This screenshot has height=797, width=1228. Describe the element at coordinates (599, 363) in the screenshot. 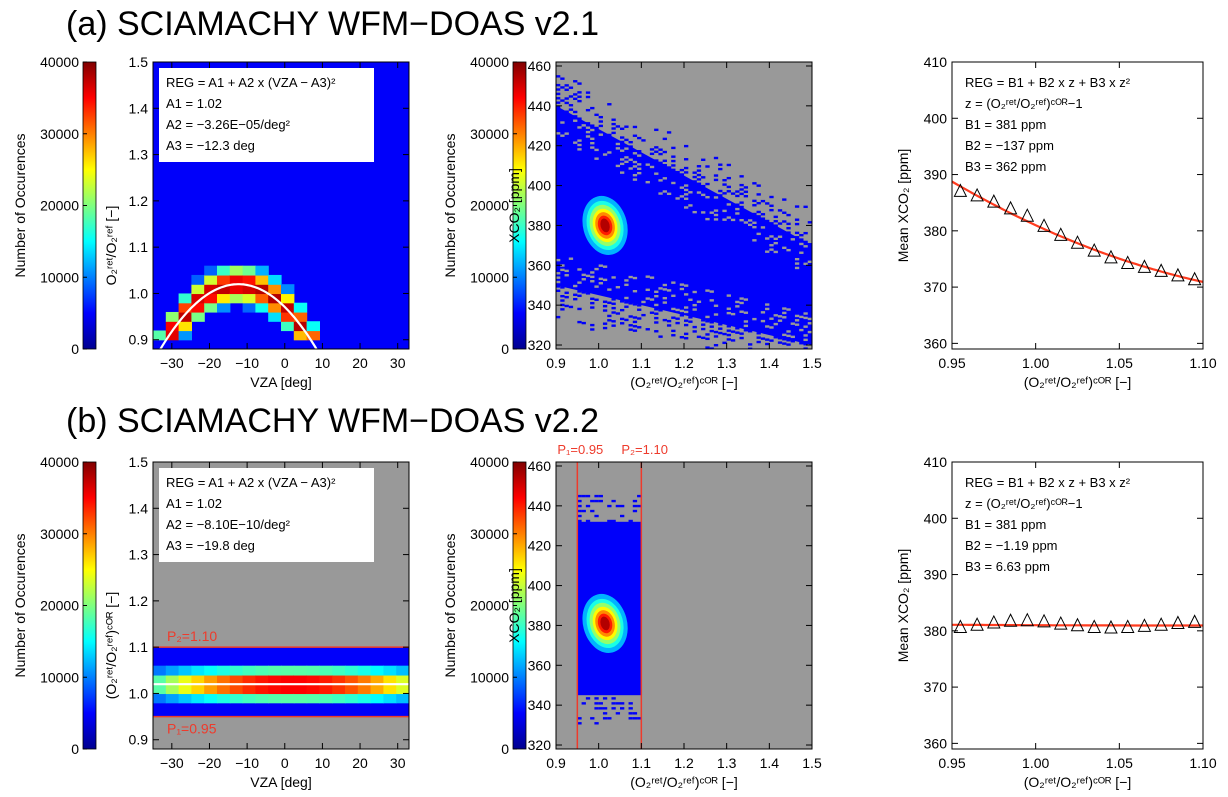

I see `x-tick-label: 1.0` at that location.